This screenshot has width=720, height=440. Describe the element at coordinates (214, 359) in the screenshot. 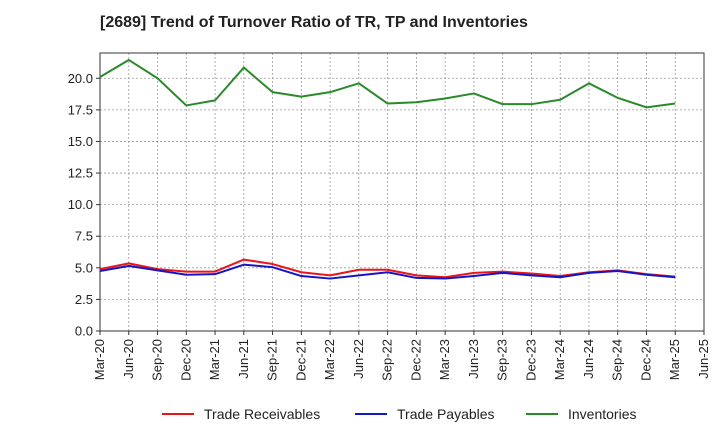

I see `x-tick-label: Mar-21` at that location.